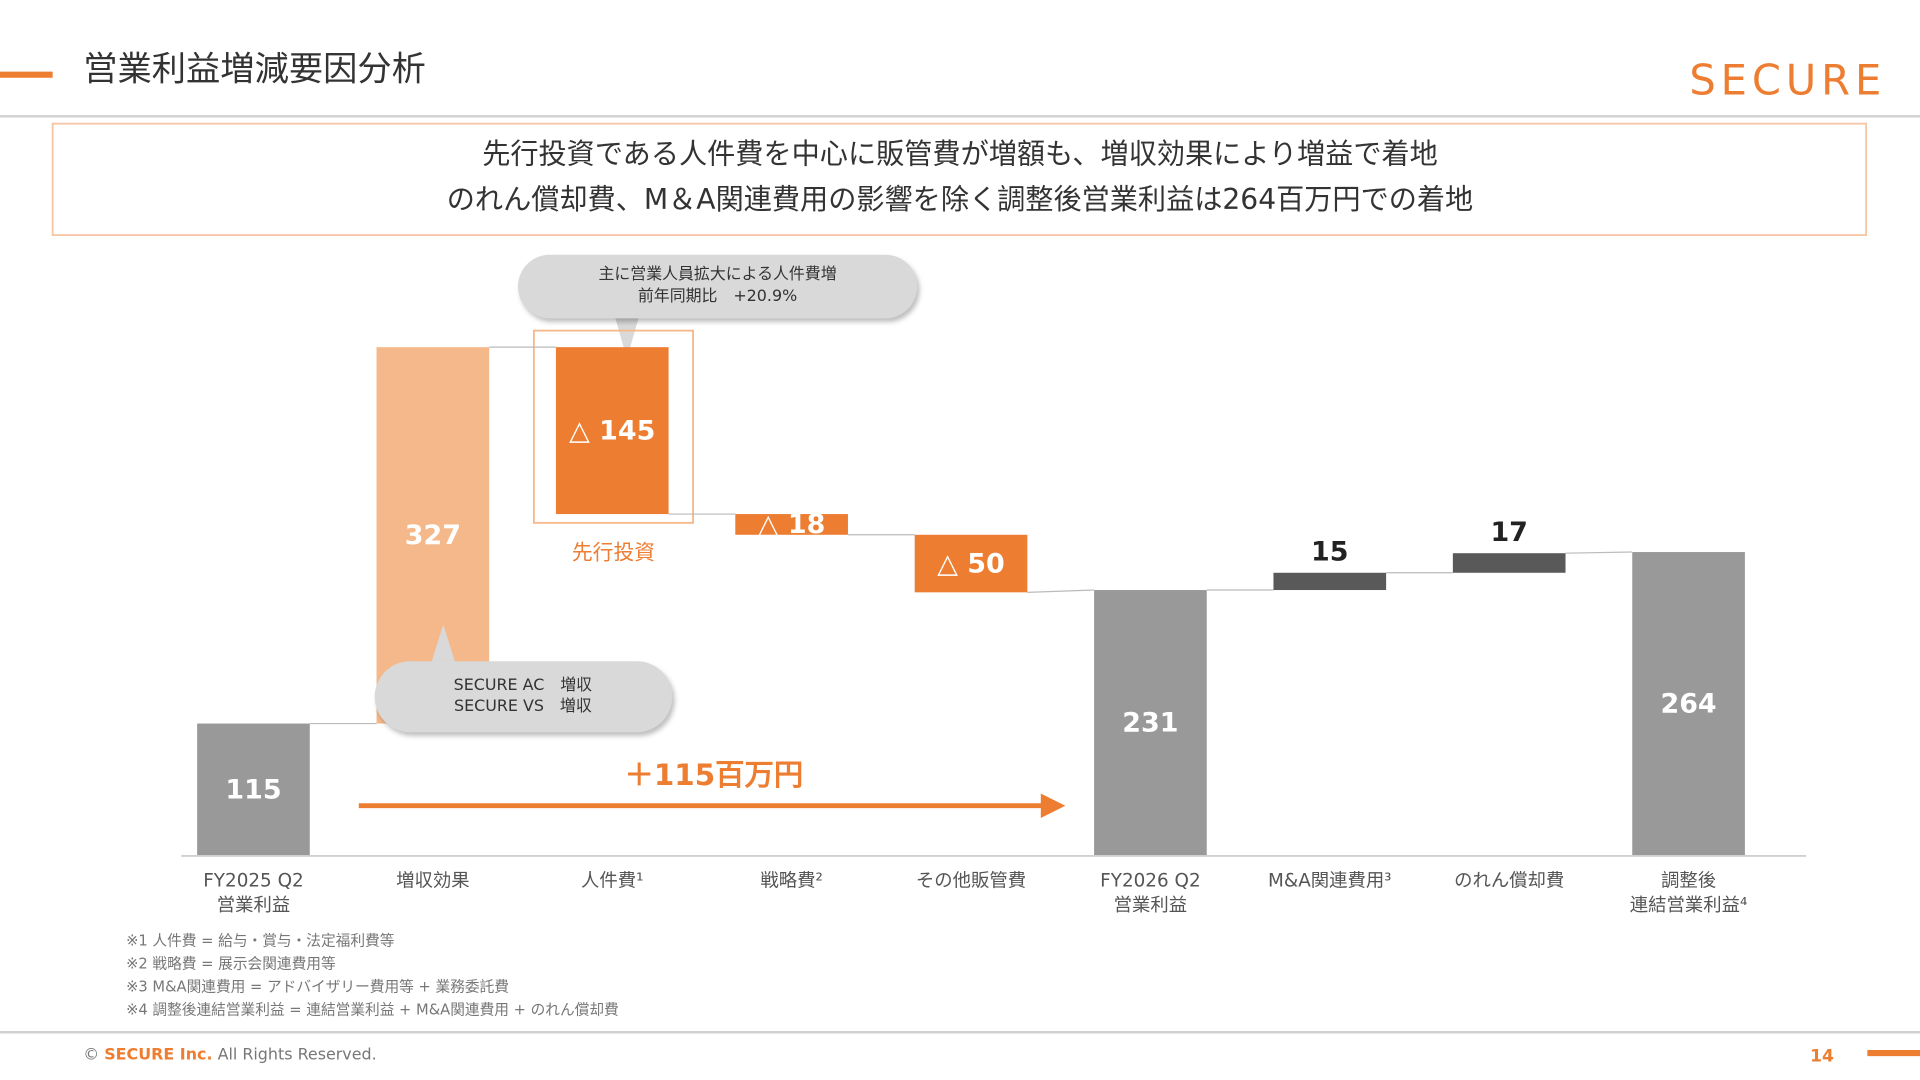  I want to click on category-label: FY2025 Q2, so click(253, 881).